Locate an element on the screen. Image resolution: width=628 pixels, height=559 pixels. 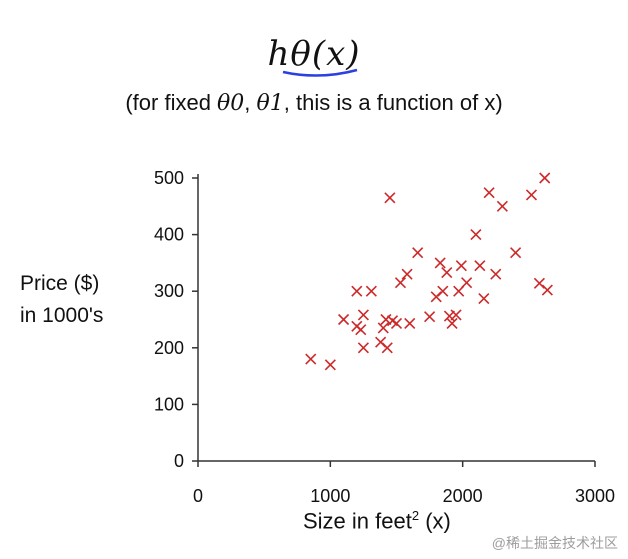
x-tick-label: 0 is located at coordinates (198, 496).